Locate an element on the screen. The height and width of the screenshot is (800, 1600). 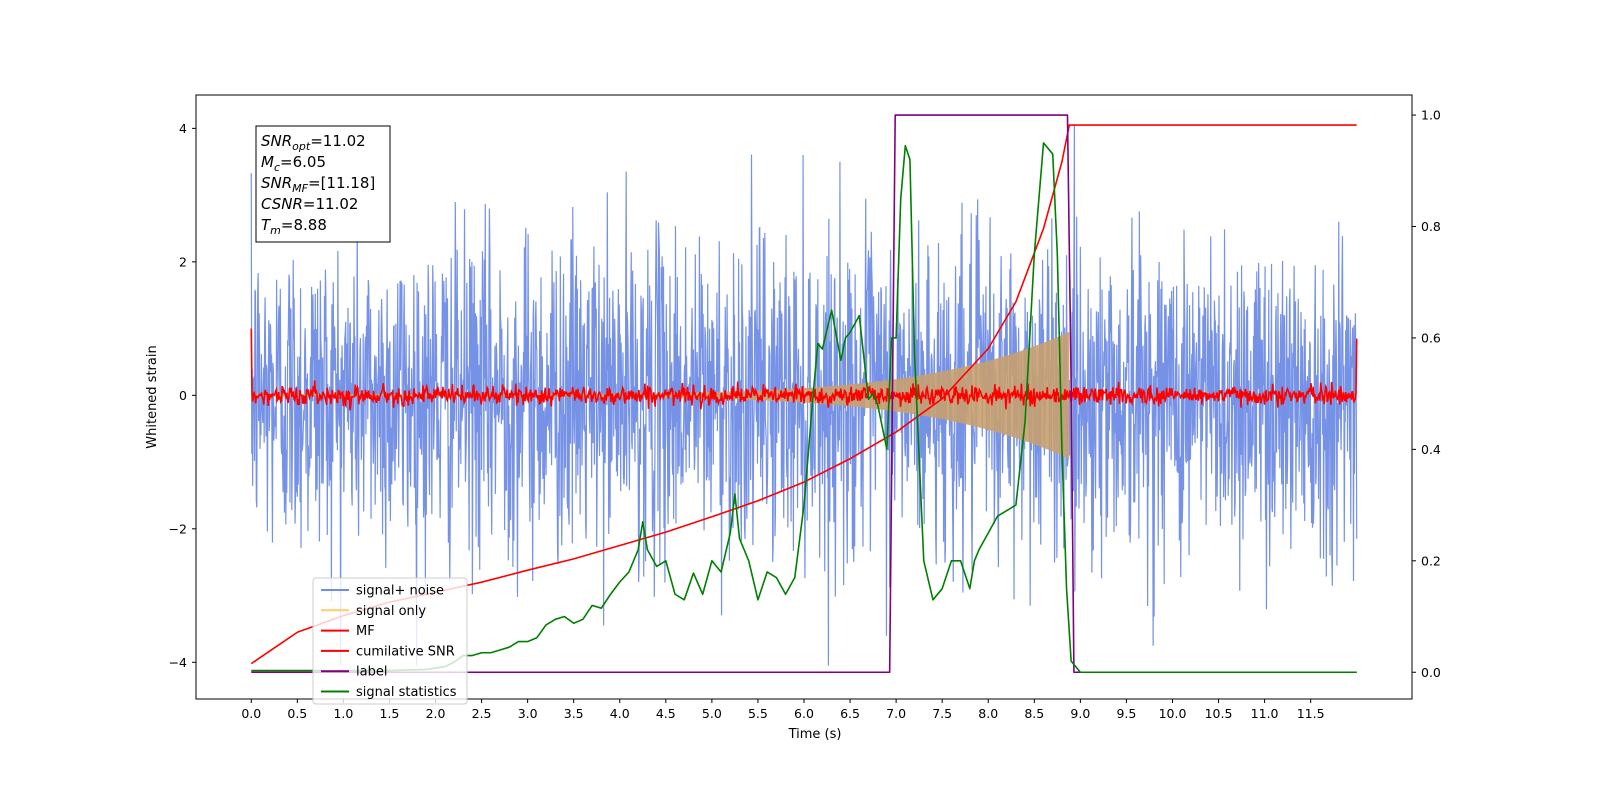
legend-label-cumilative-snr: cumilative SNR is located at coordinates (405, 651).